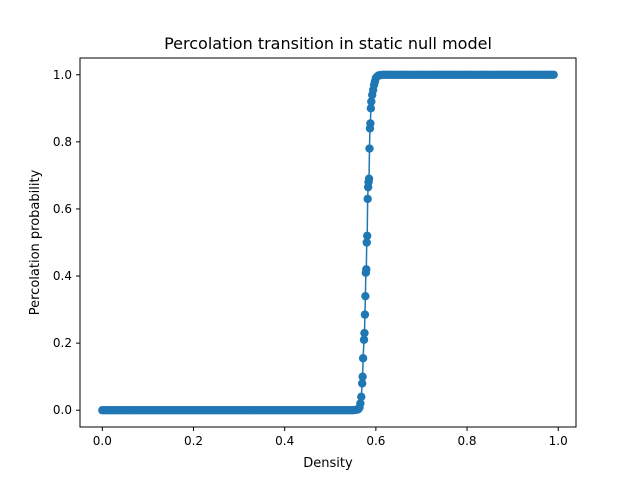 This screenshot has width=640, height=480. Describe the element at coordinates (66, 242) in the screenshot. I see `y-axis-ticks: 0.0 0.2 0.4 0.6 0.8 1.0` at that location.